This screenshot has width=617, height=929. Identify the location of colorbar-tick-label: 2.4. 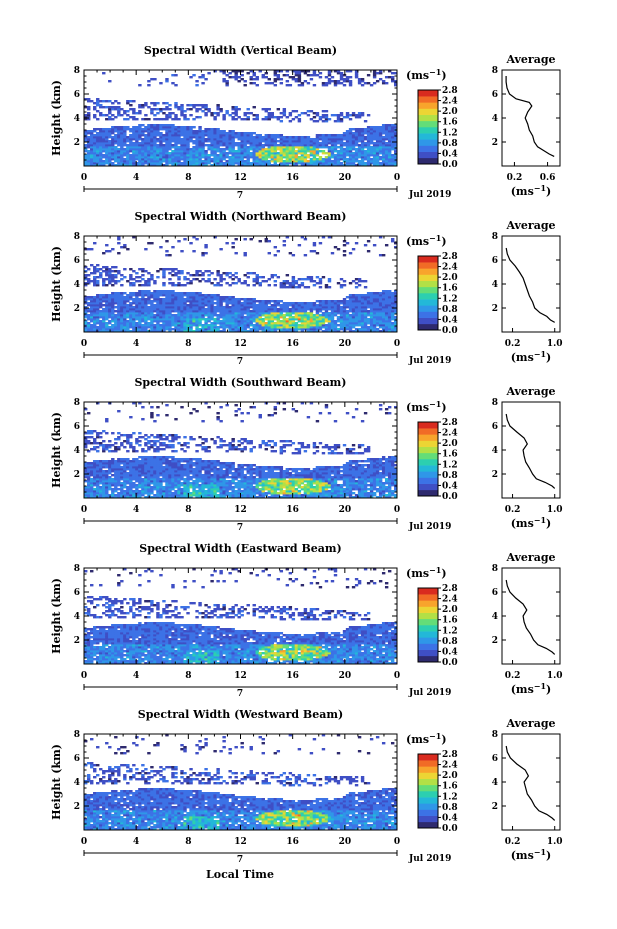
(450, 102).